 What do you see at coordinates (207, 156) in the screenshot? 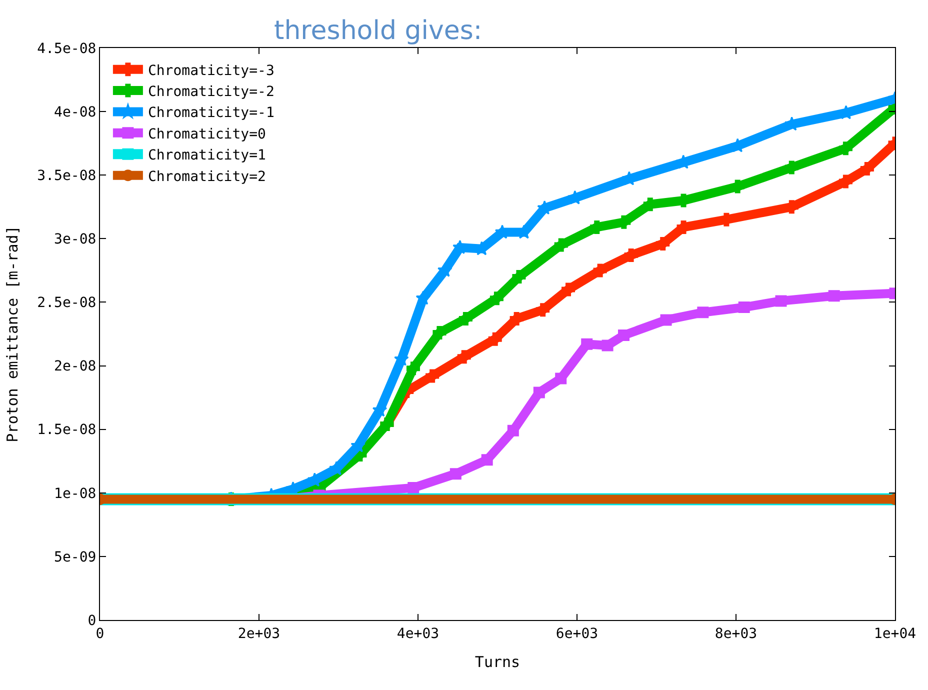
I see `legend-label: Chromaticity=1` at bounding box center [207, 156].